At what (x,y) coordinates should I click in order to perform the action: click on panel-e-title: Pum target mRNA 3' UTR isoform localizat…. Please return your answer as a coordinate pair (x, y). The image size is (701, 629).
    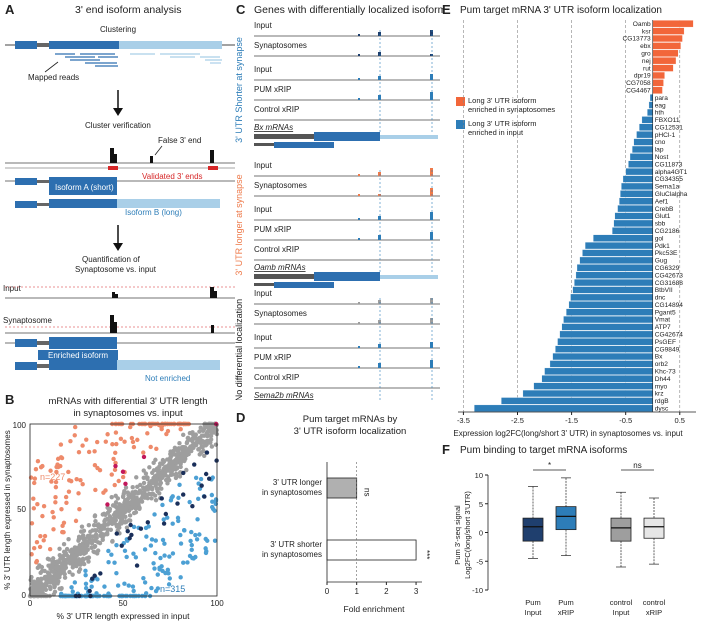
    Looking at the image, I should click on (561, 10).